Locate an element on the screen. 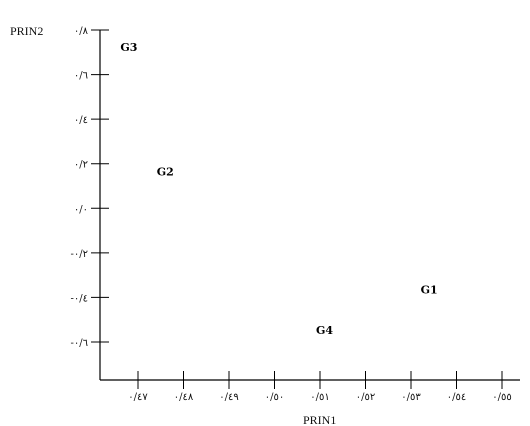 This screenshot has height=426, width=530. x-tick-label: ٠/٤٩ is located at coordinates (228, 397).